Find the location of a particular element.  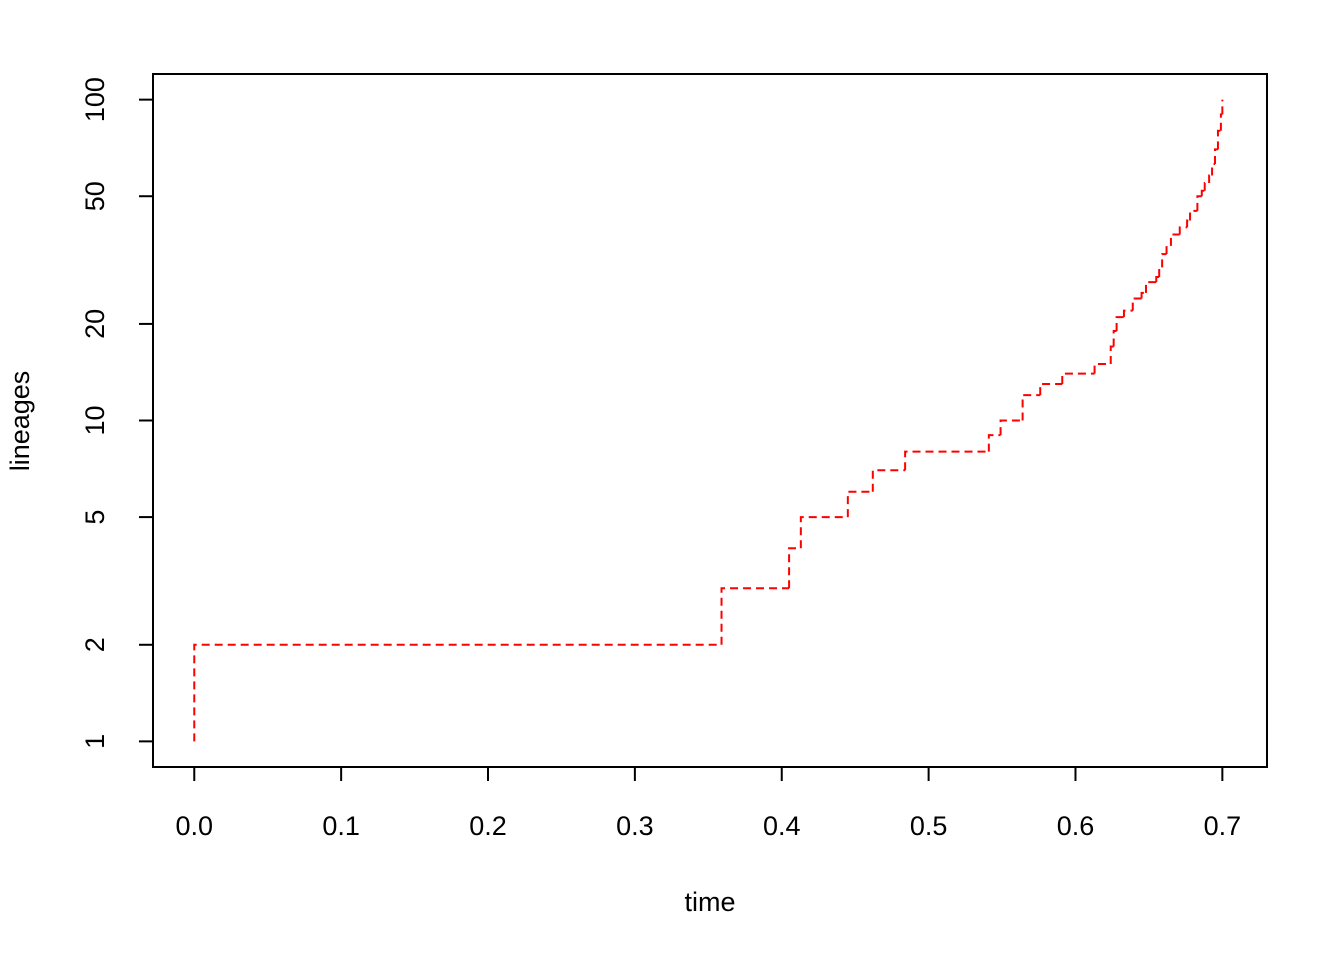

x-tick-label: 0.5 is located at coordinates (929, 826).